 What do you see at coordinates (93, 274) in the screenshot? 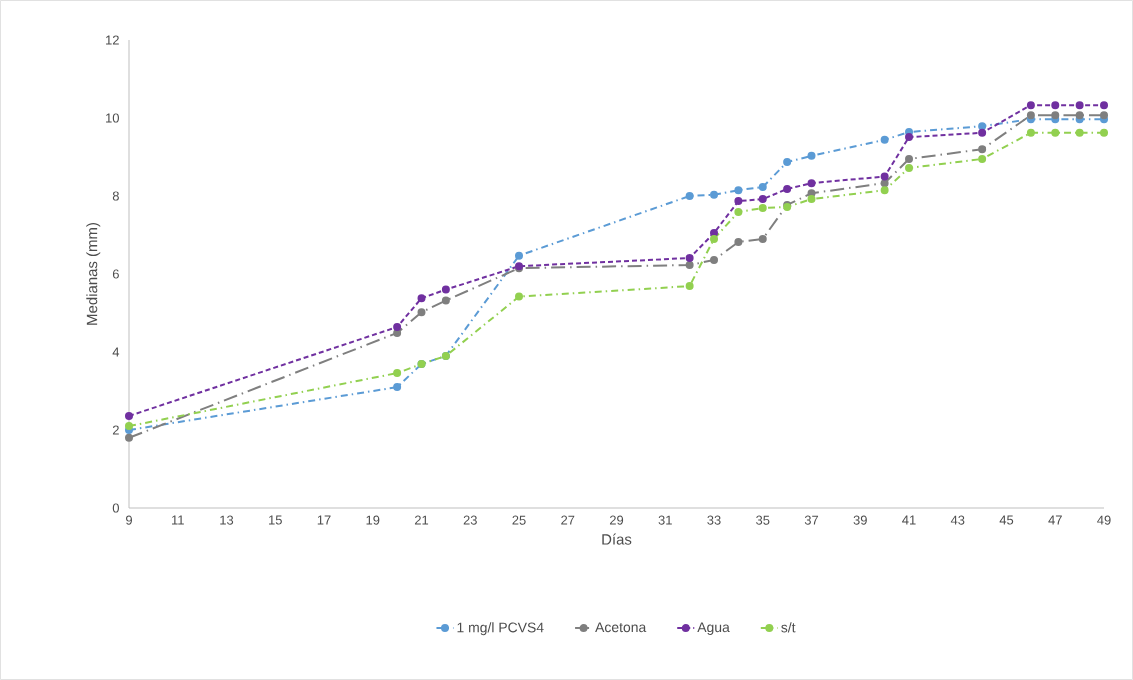
I see `y-axis-title: Medianas (mm)` at bounding box center [93, 274].